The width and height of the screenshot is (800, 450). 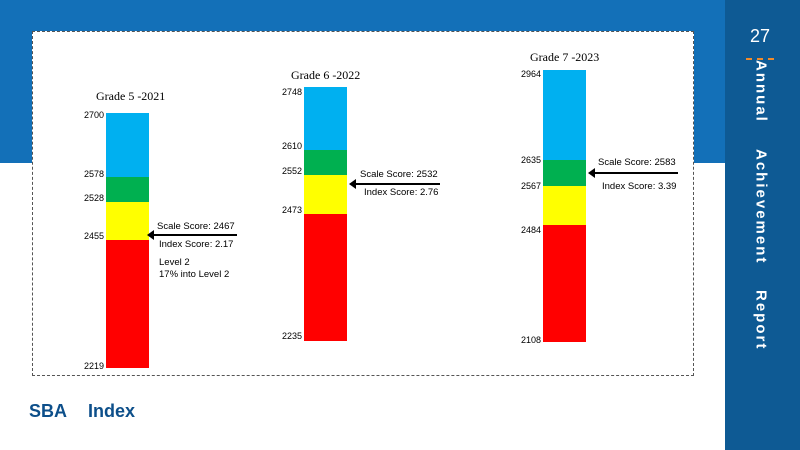 What do you see at coordinates (291, 336) in the screenshot?
I see `tick-label: 2235` at bounding box center [291, 336].